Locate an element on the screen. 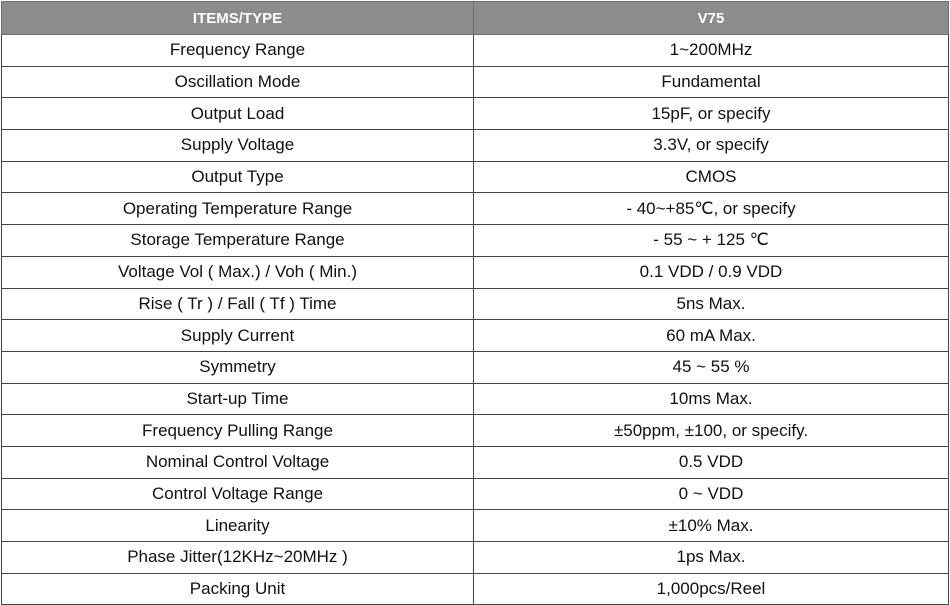 The image size is (950, 605). row-value: 0.5 VDD is located at coordinates (711, 462).